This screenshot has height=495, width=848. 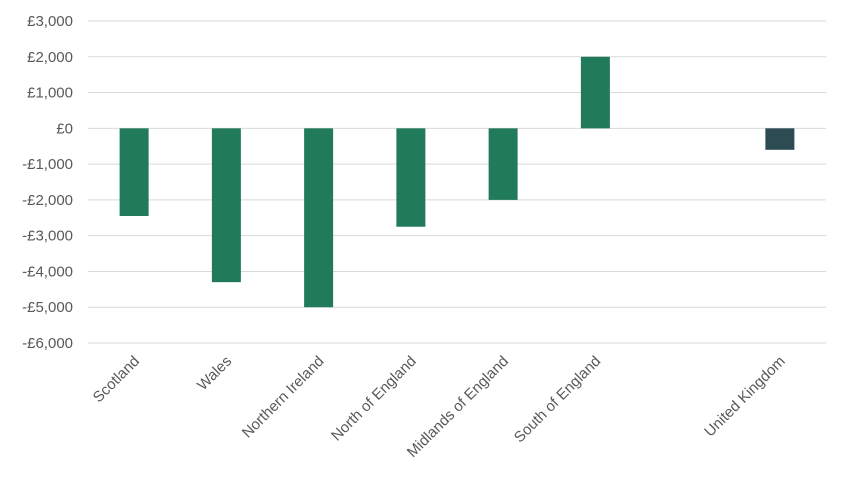 I want to click on x-category-label: South of England, so click(x=557, y=399).